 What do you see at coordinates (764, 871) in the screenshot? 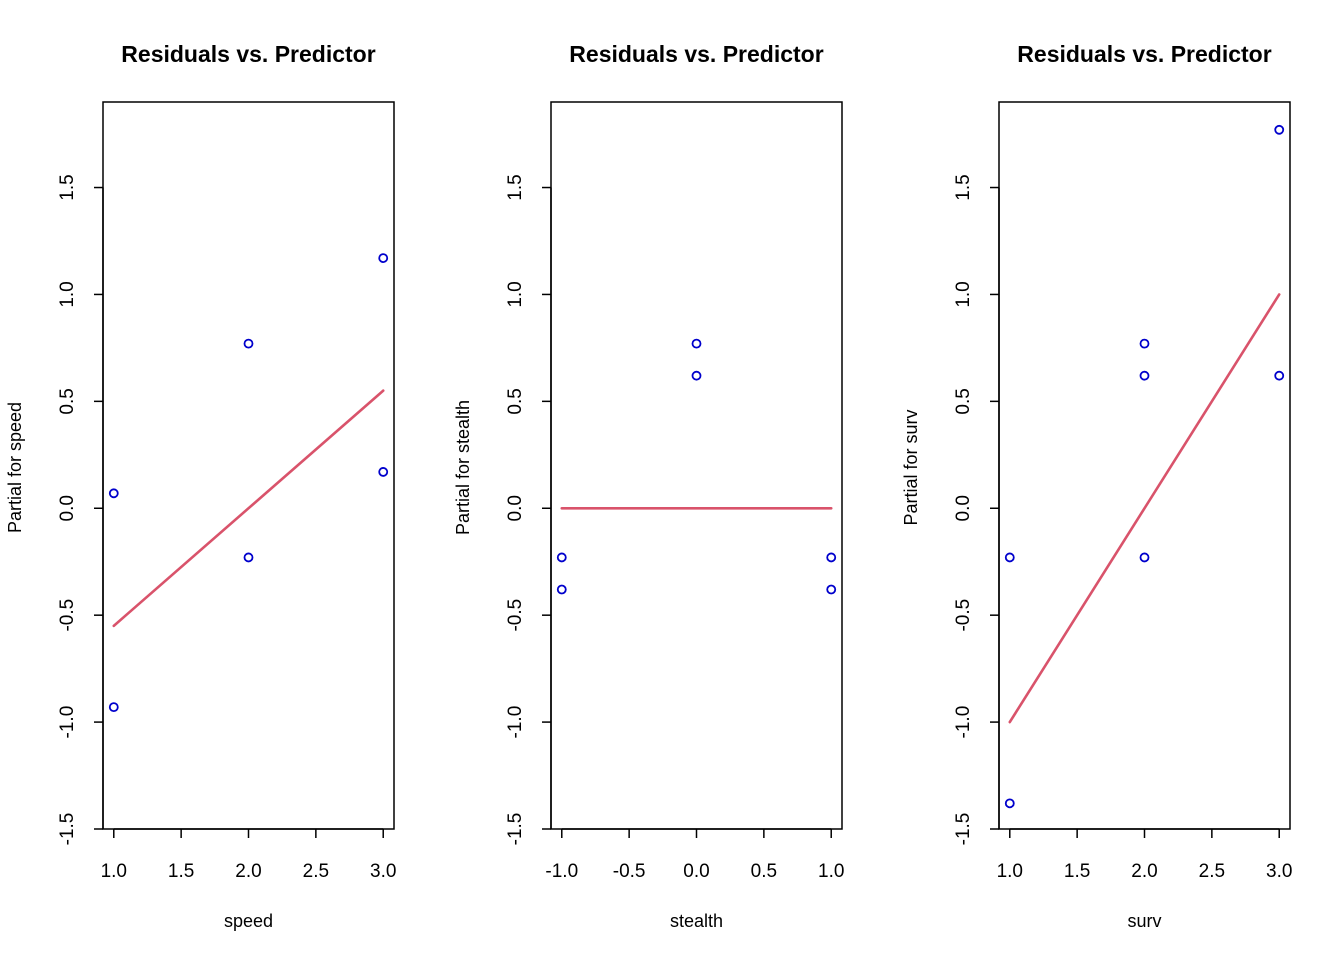
I see `x-tick-label: 0.5` at bounding box center [764, 871].